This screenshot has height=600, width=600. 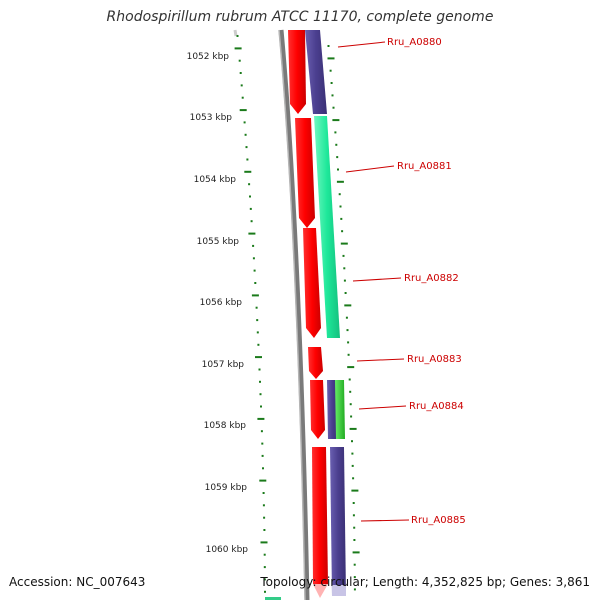 I want to click on gene-label-rru-a0883: Rru_A0883, so click(x=434, y=359).